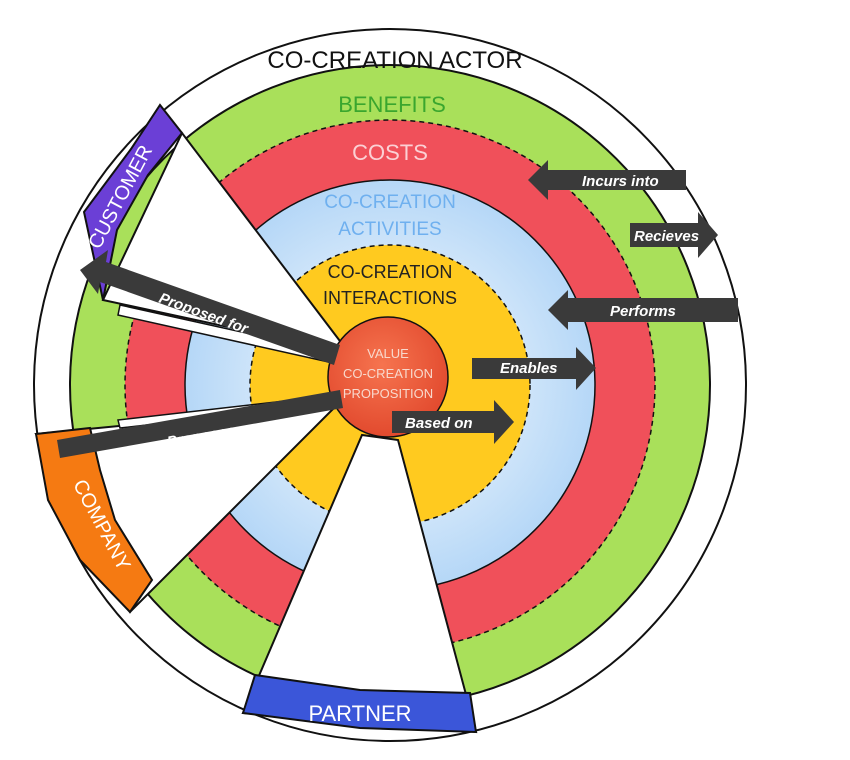 The image size is (850, 760). I want to click on arrow-performs, so click(643, 310).